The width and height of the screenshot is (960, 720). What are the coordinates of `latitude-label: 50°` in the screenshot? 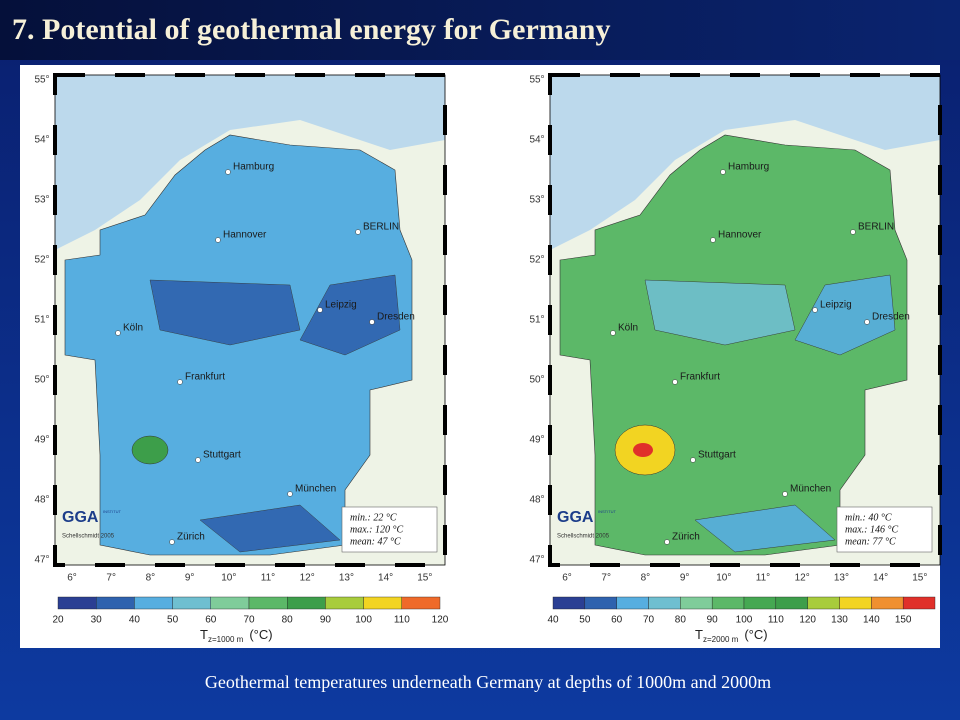 It's located at (41, 380).